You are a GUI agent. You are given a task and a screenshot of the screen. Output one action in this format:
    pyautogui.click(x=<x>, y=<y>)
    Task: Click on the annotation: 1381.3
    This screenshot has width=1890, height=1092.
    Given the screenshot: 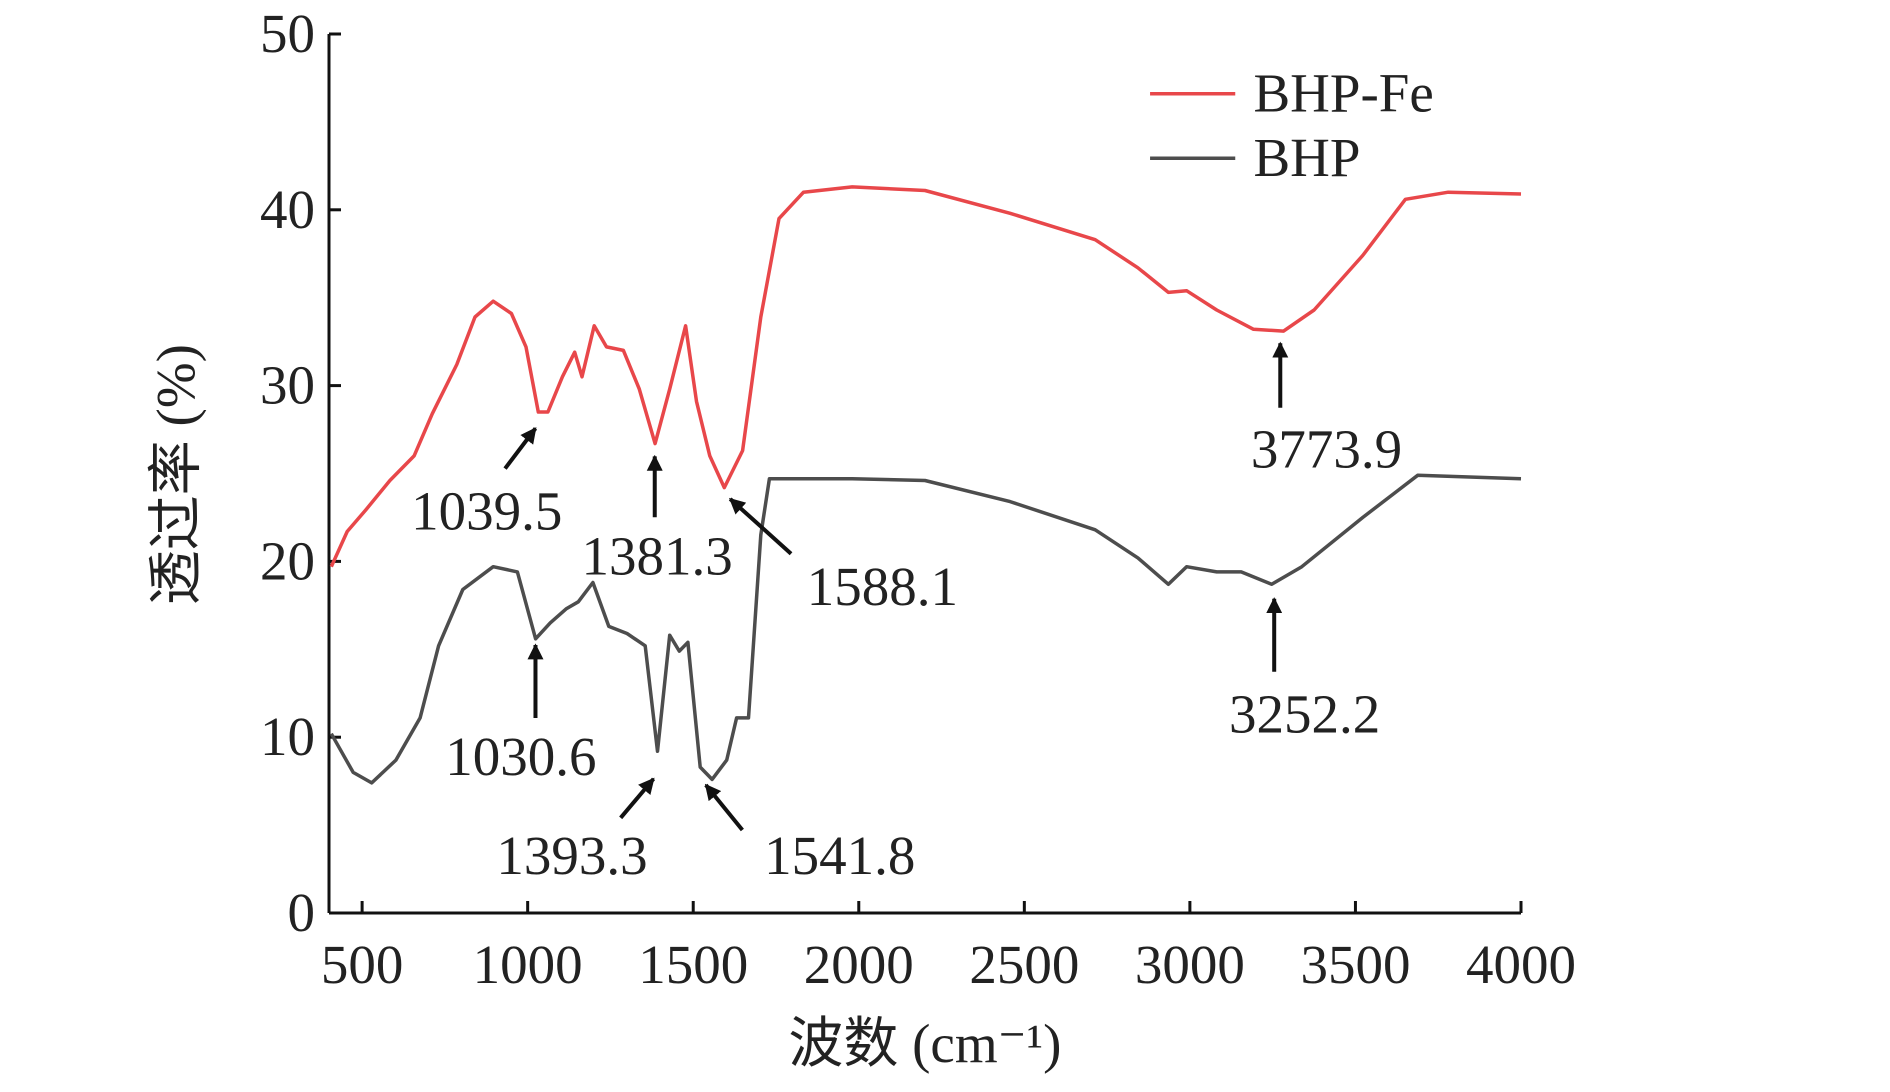 What is the action you would take?
    pyautogui.click(x=657, y=555)
    